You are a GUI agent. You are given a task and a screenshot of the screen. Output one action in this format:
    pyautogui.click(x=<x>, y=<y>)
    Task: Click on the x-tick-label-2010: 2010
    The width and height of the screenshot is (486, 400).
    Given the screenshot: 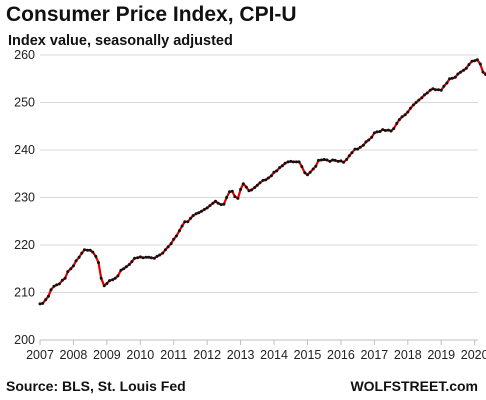 What is the action you would take?
    pyautogui.click(x=140, y=355)
    